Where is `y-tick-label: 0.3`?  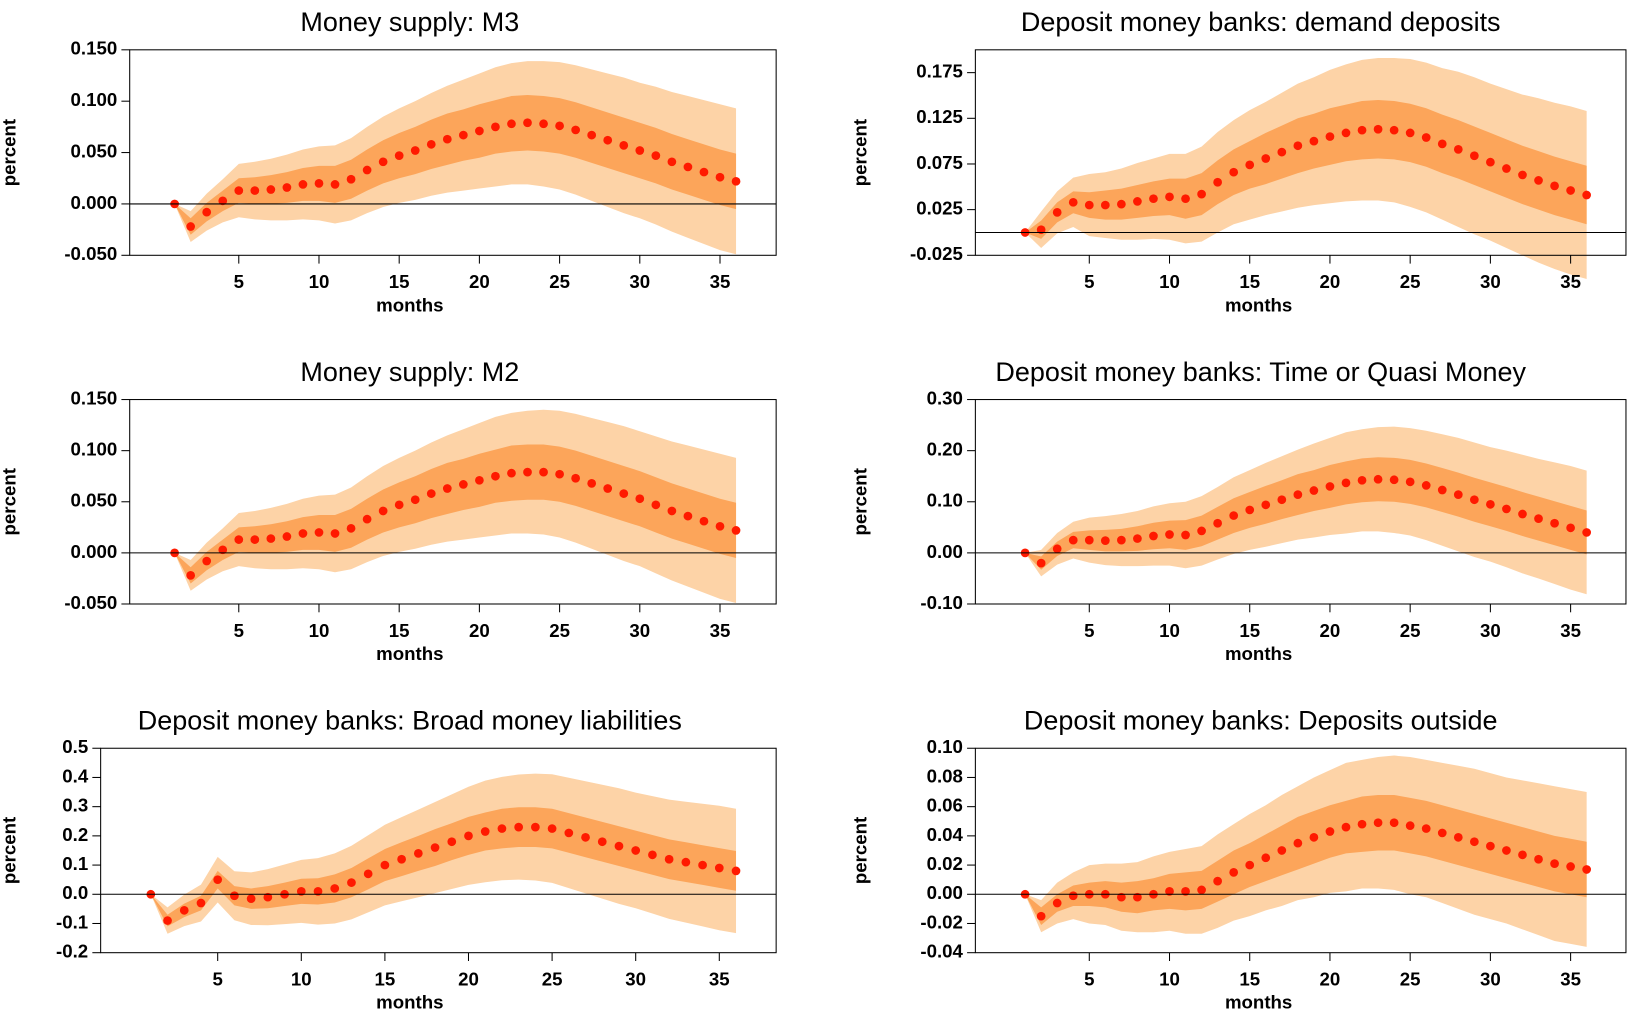 y-tick-label: 0.3 is located at coordinates (75, 805).